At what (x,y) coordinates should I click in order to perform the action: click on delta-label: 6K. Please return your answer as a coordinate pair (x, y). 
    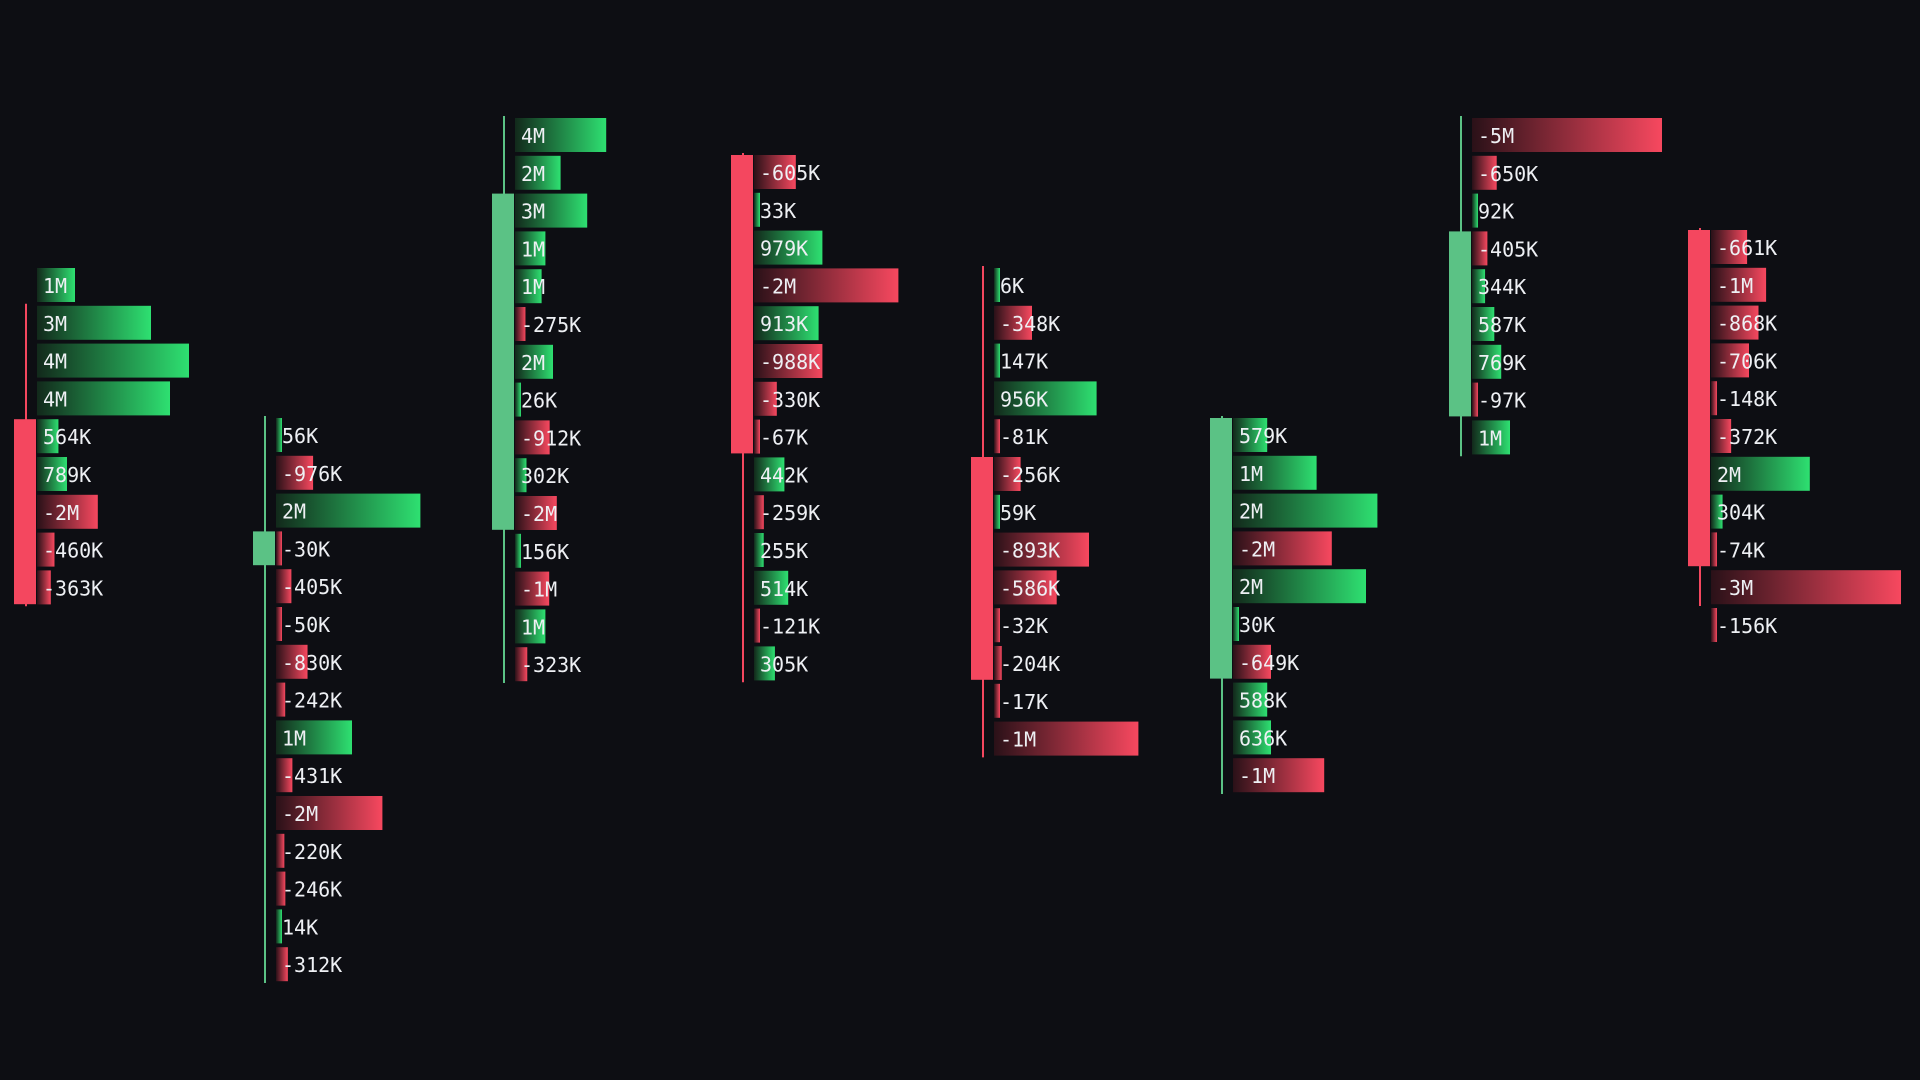
    Looking at the image, I should click on (1012, 286).